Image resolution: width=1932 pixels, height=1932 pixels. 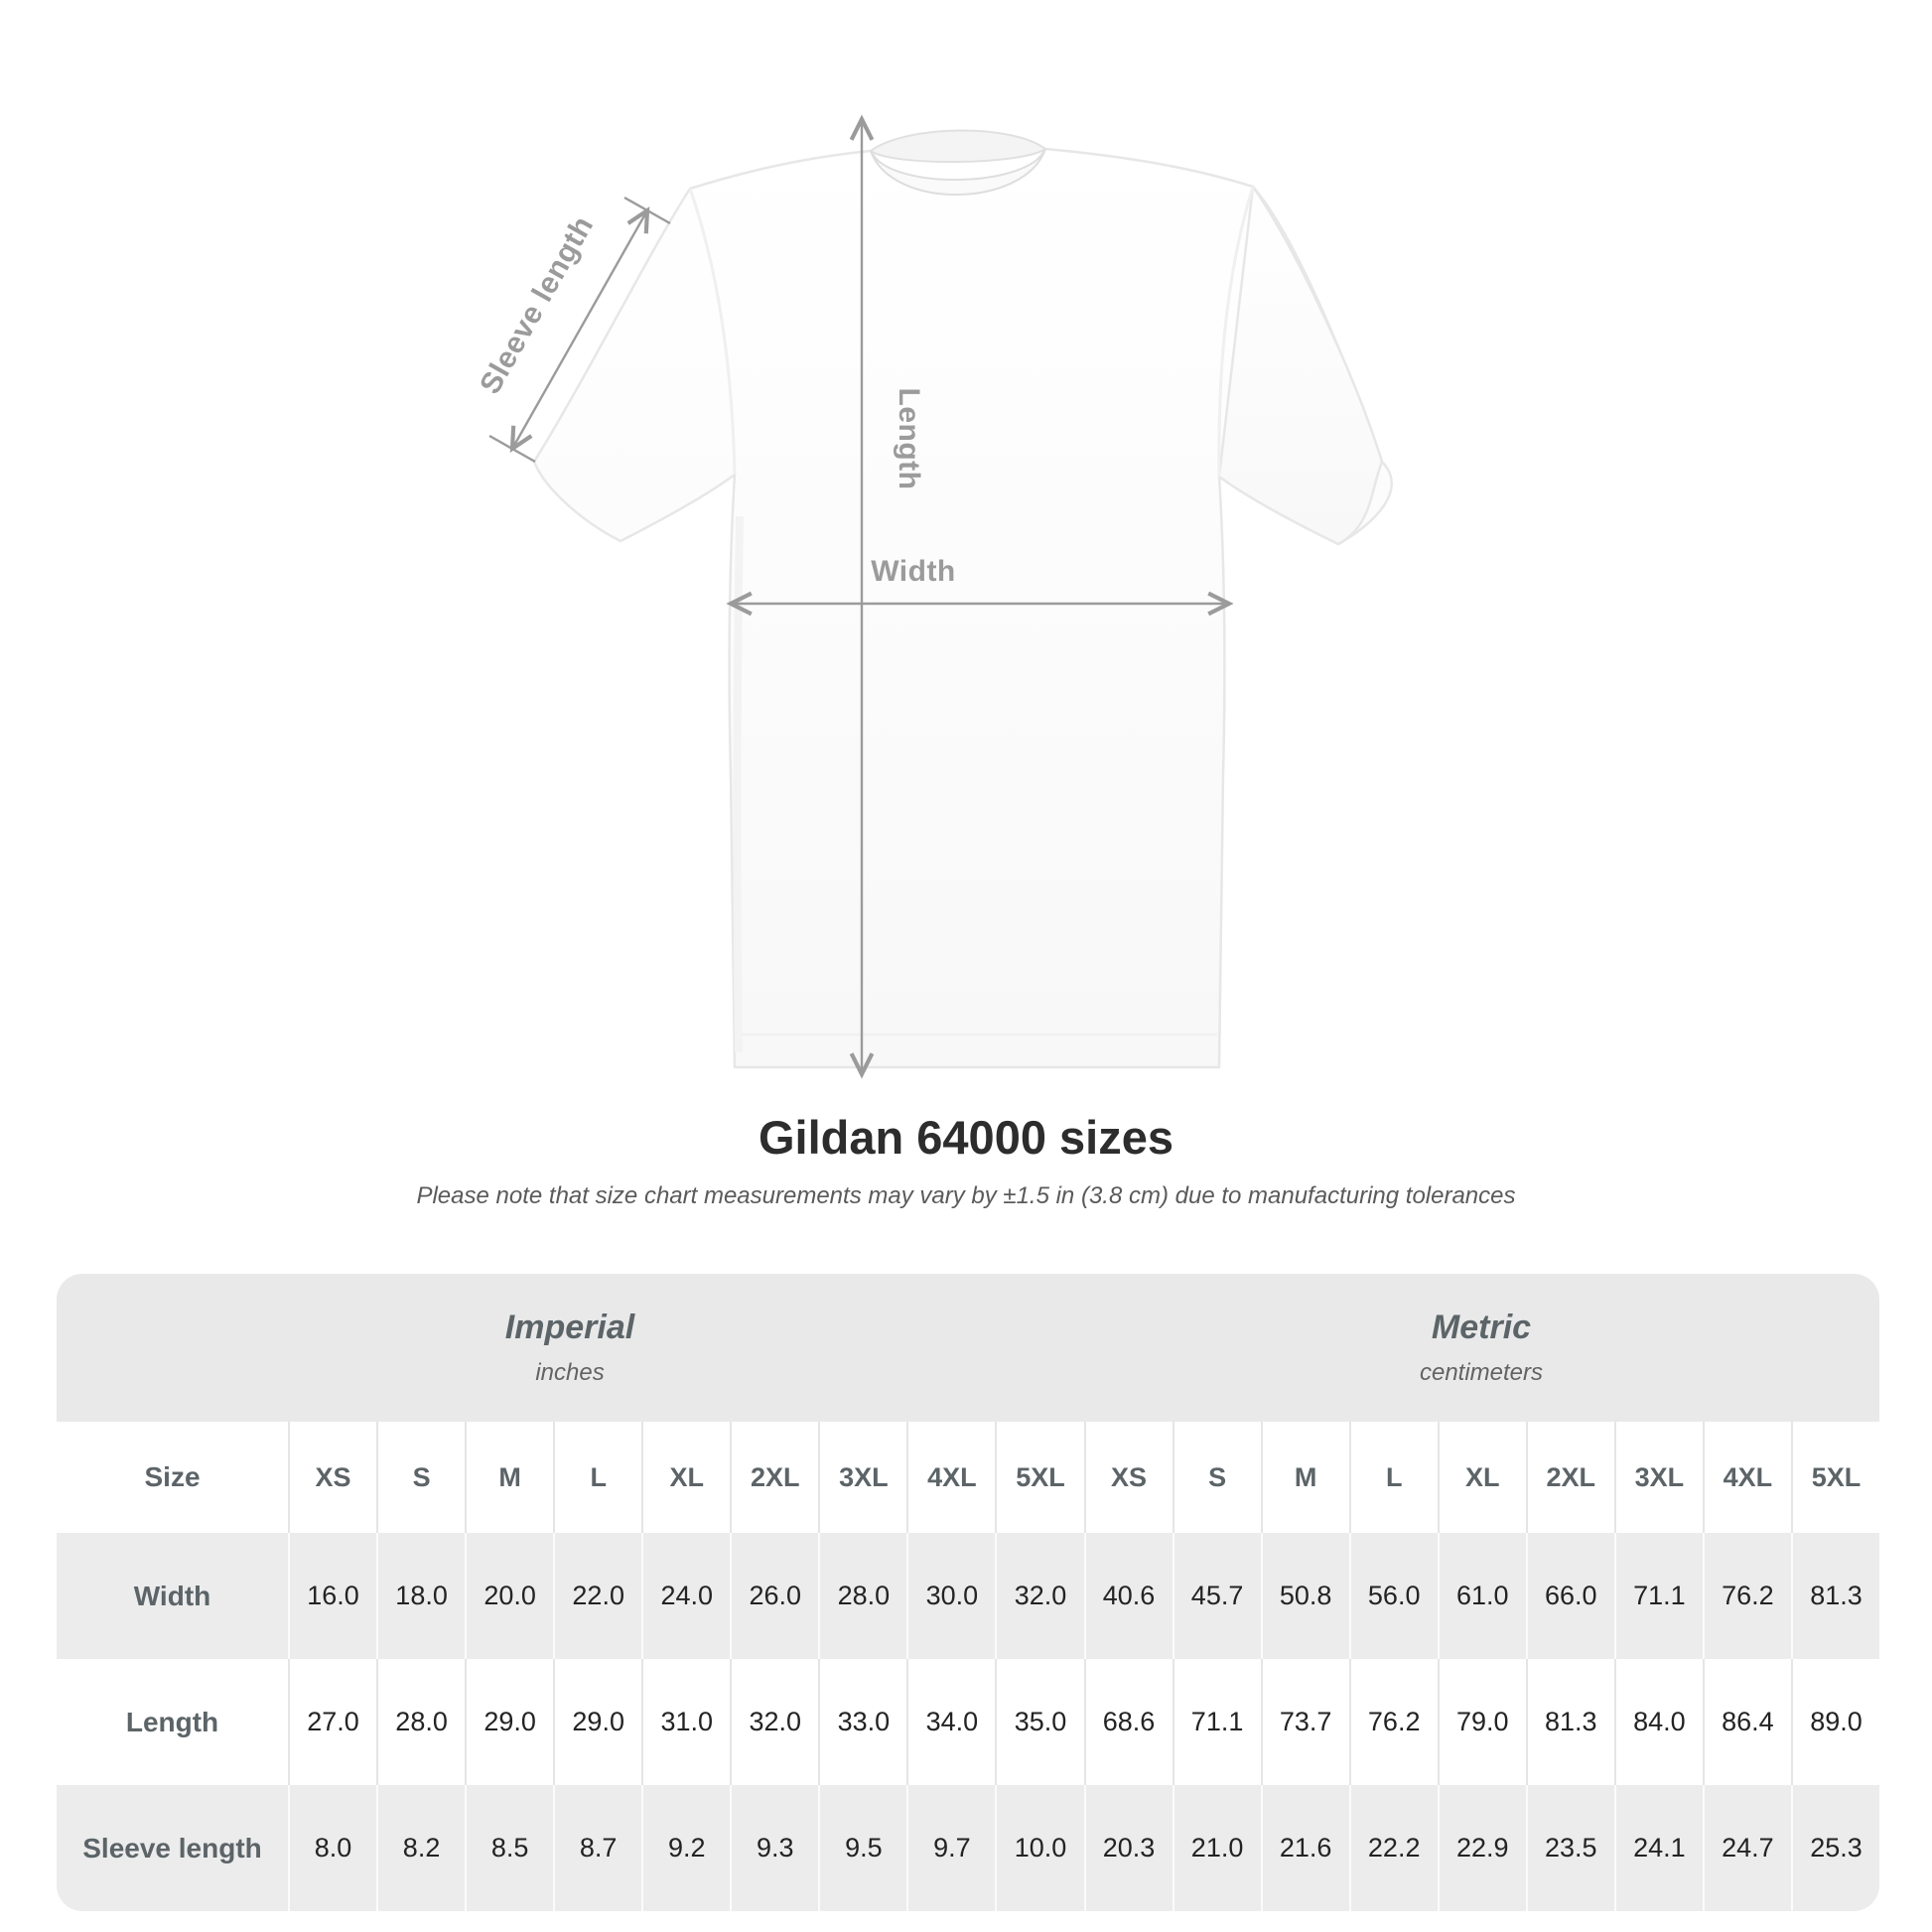 I want to click on sleeve-length-label: Sleeve length, so click(x=537, y=304).